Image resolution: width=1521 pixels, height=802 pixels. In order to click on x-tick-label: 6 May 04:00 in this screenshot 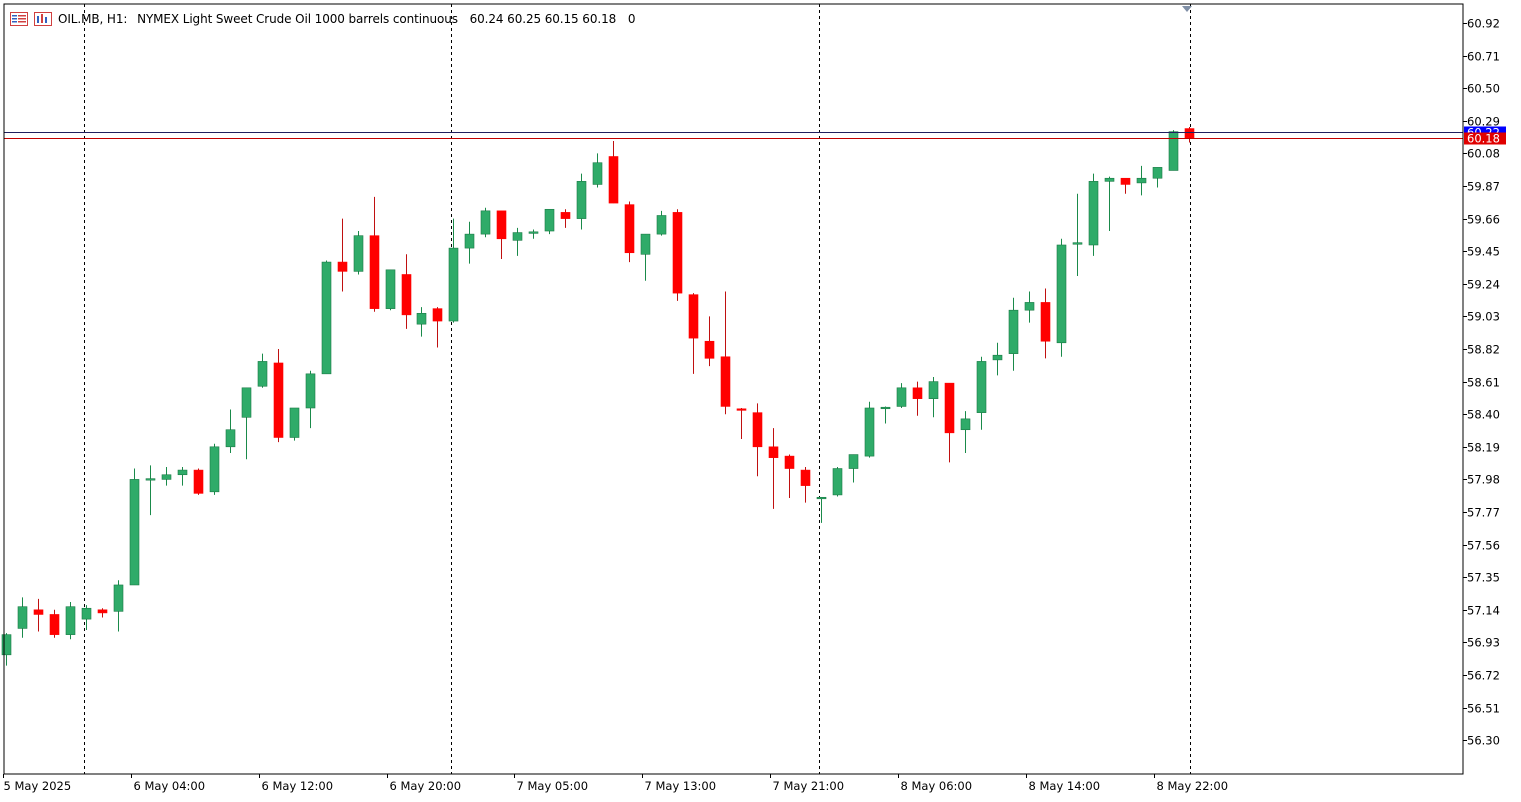, I will do `click(170, 786)`.